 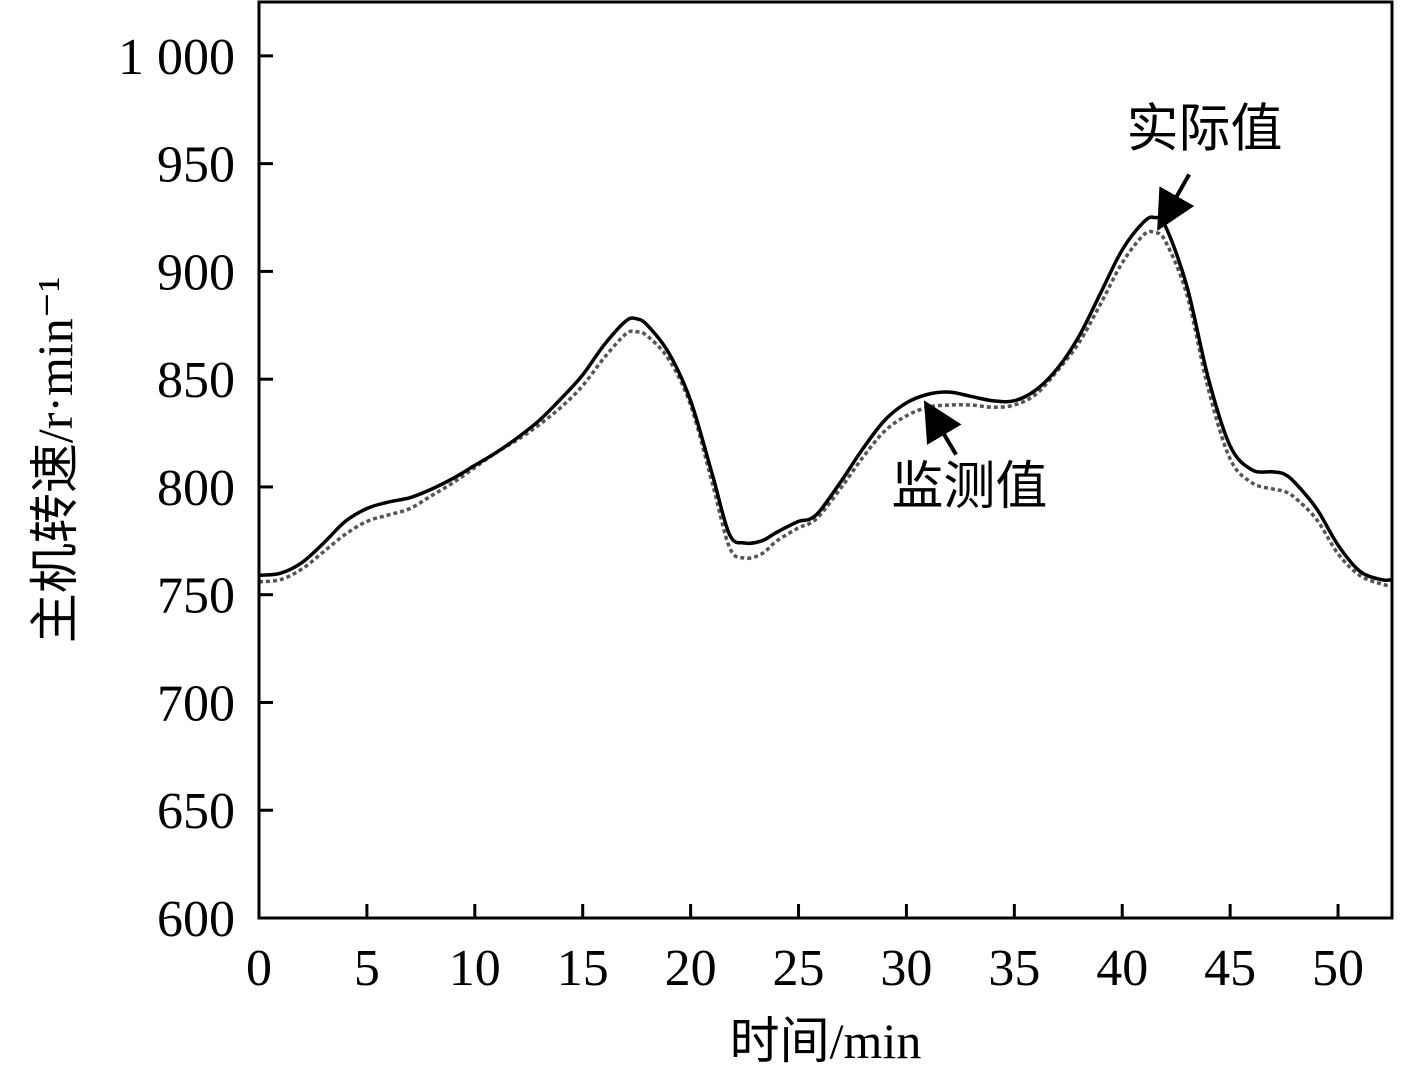 I want to click on x-axis-ticks: 0 5 10 15 20 25 30 35 40 45 50, so click(x=805, y=950).